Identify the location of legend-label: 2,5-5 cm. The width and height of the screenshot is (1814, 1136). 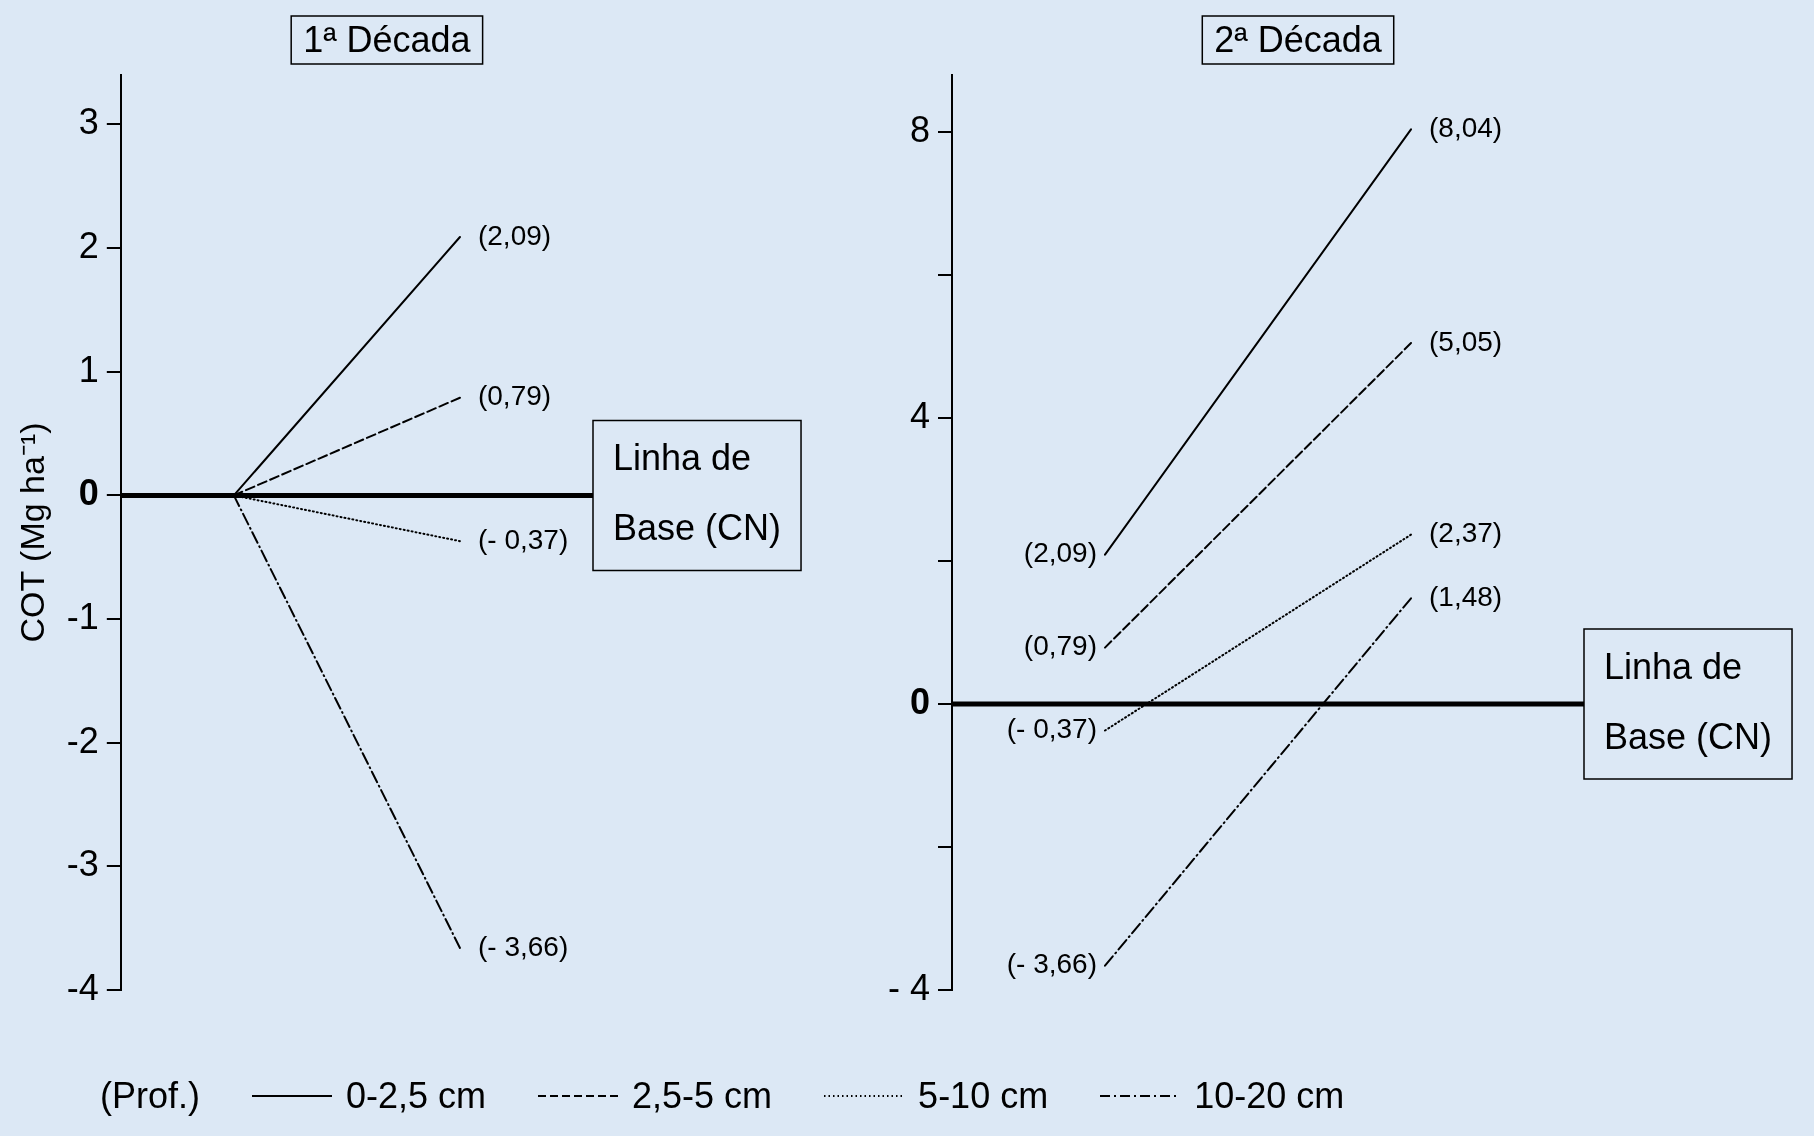
(702, 1096).